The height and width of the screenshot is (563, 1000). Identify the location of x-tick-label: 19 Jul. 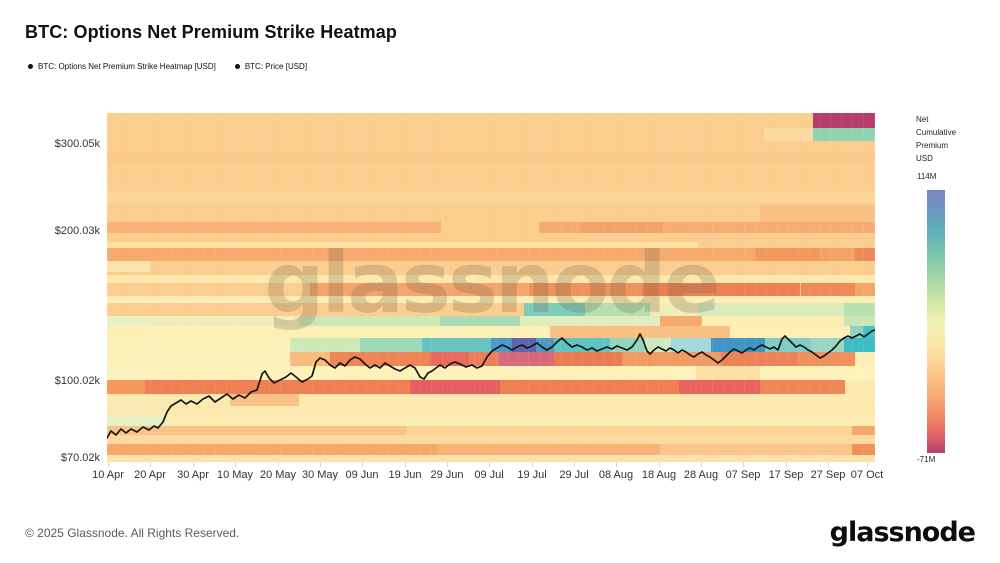
(532, 475).